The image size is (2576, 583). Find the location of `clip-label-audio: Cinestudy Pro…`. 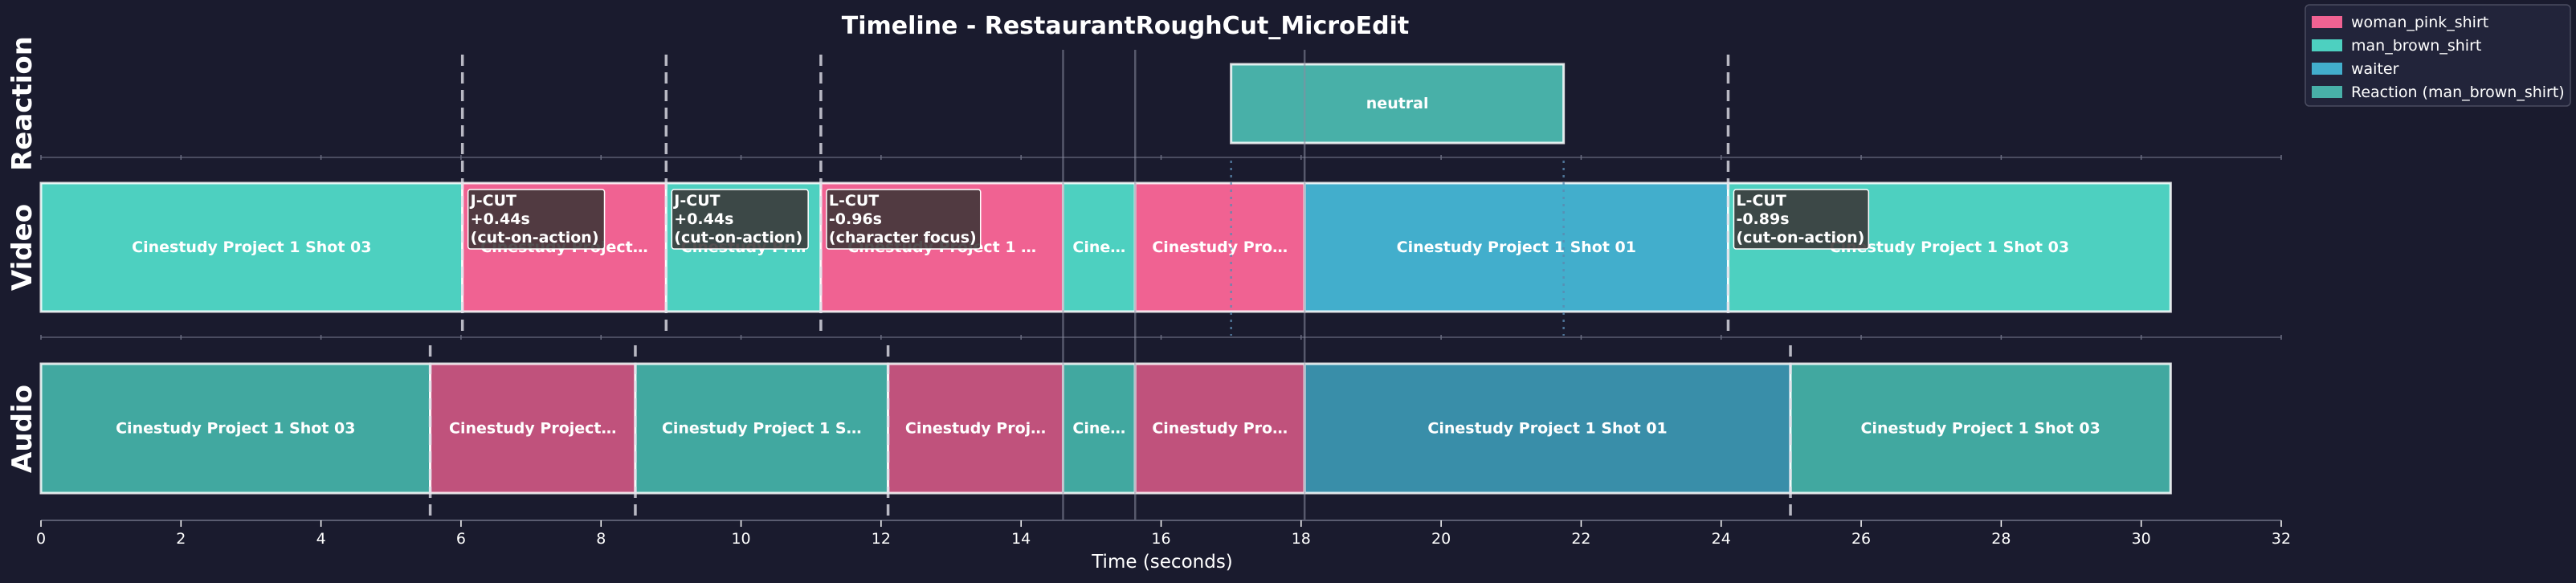

clip-label-audio: Cinestudy Pro… is located at coordinates (1220, 429).